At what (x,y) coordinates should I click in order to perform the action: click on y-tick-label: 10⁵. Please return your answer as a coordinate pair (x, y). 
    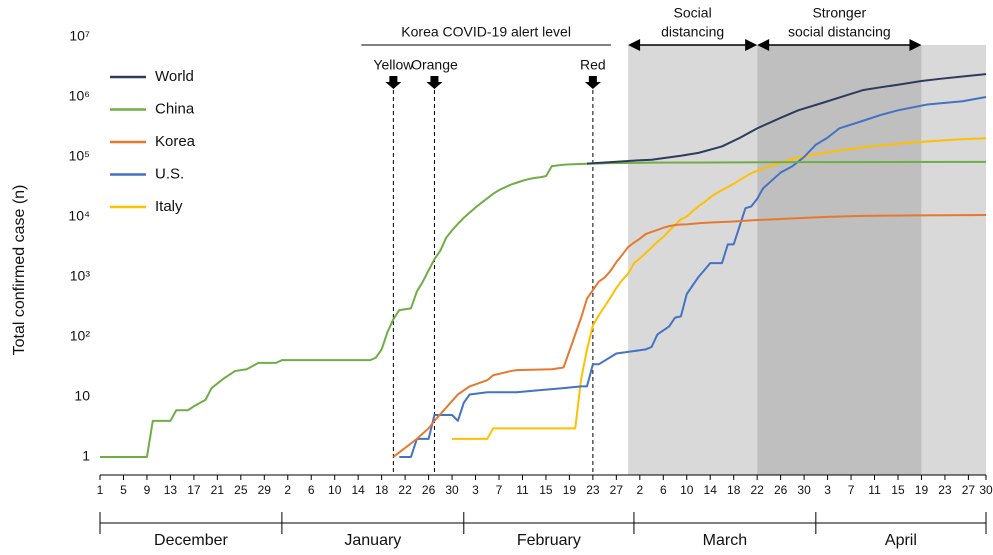
    Looking at the image, I should click on (79, 156).